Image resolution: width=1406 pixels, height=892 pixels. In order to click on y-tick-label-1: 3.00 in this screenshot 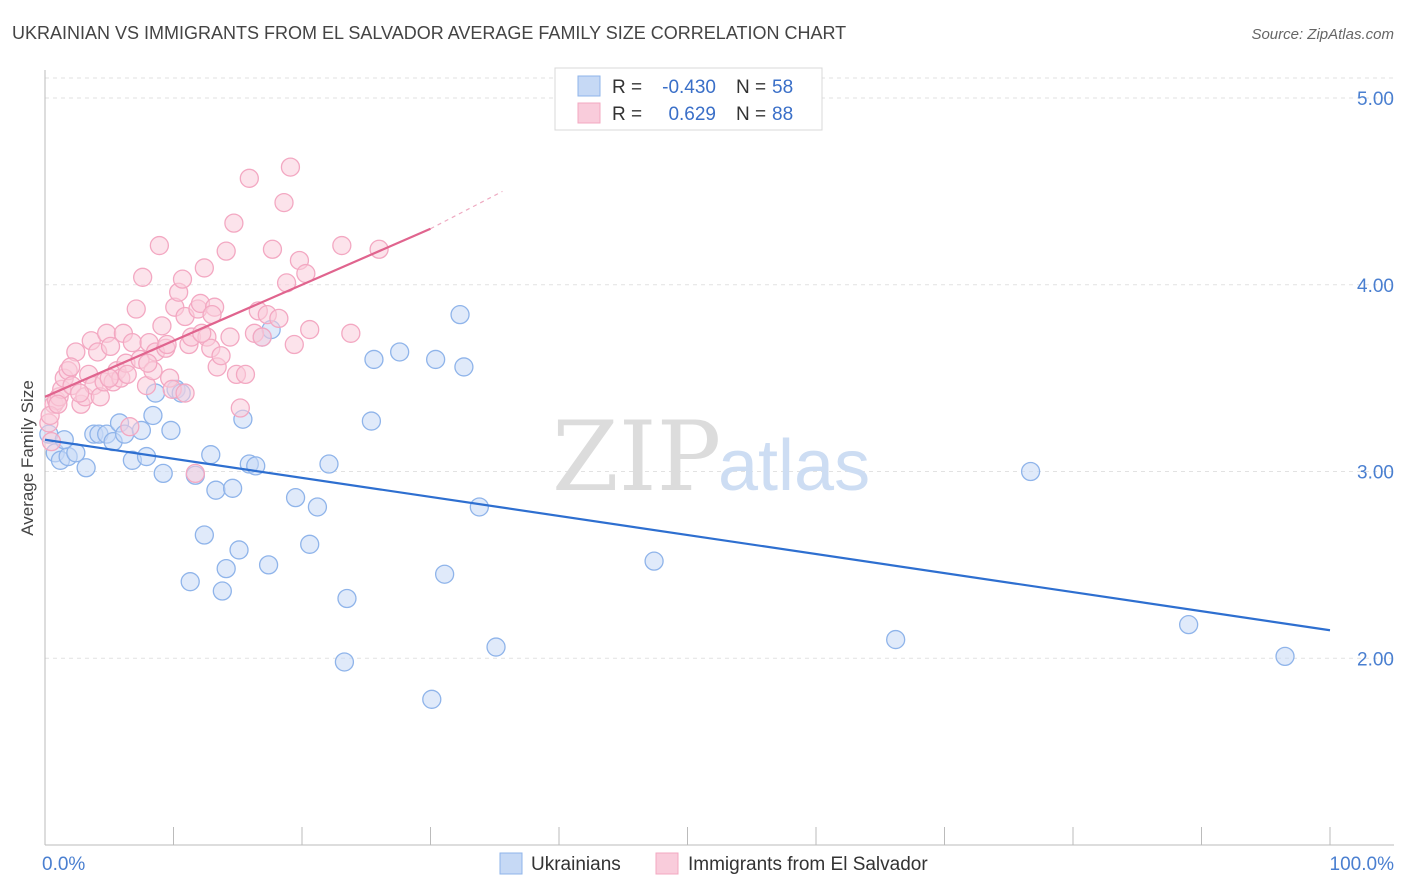, I will do `click(1375, 473)`.